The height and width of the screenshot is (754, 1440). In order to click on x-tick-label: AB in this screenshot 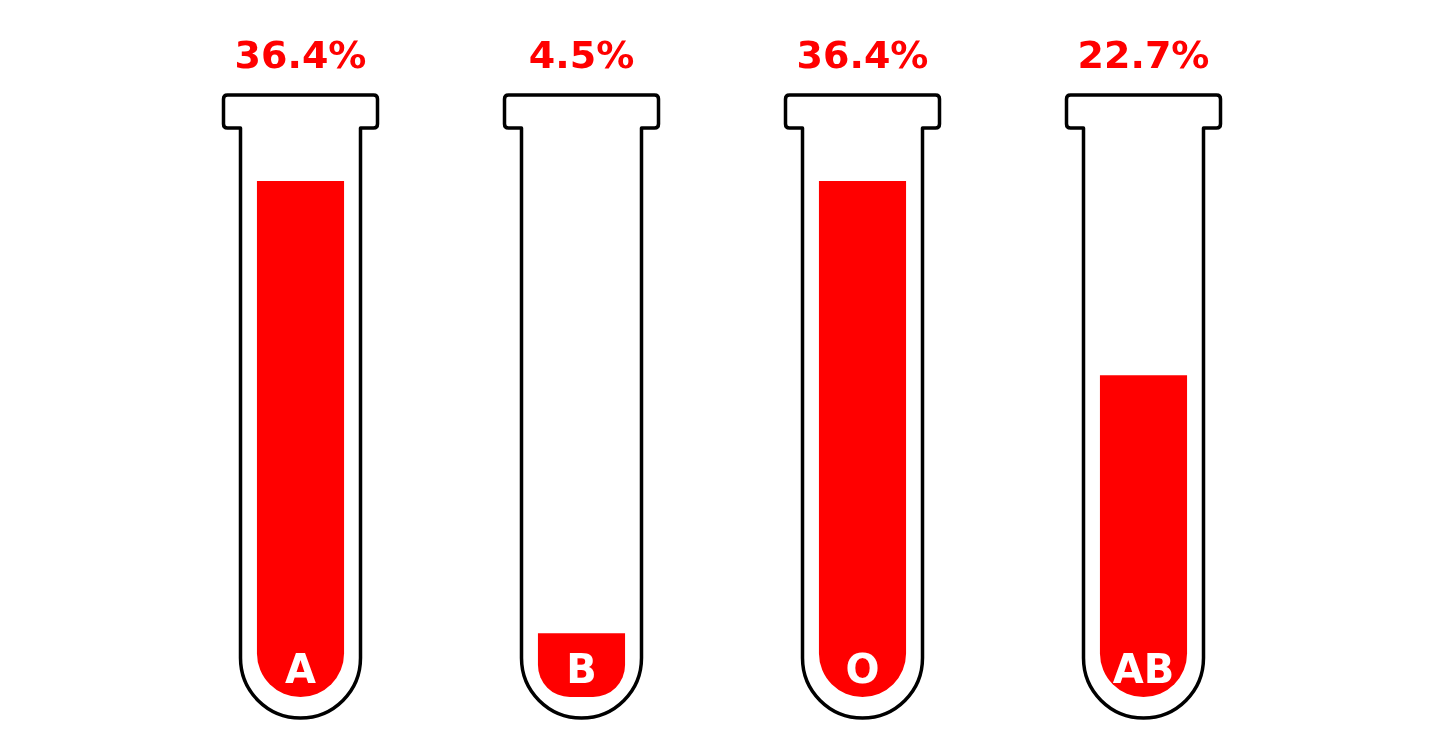, I will do `click(1143, 669)`.